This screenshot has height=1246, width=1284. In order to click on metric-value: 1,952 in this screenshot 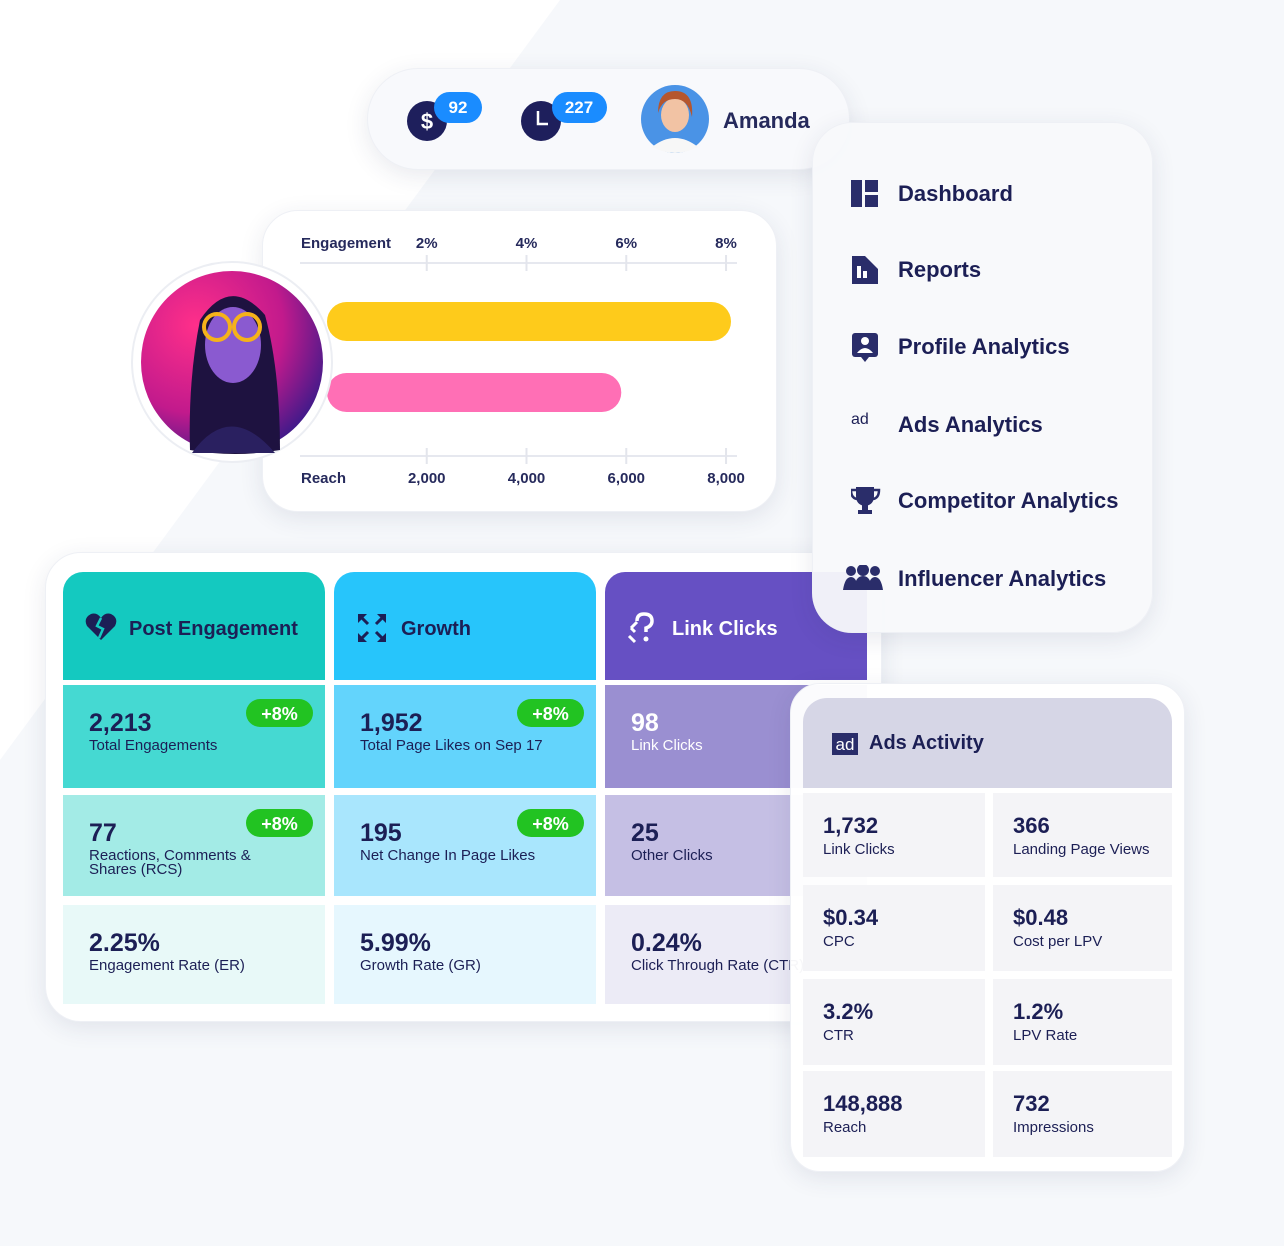, I will do `click(391, 723)`.